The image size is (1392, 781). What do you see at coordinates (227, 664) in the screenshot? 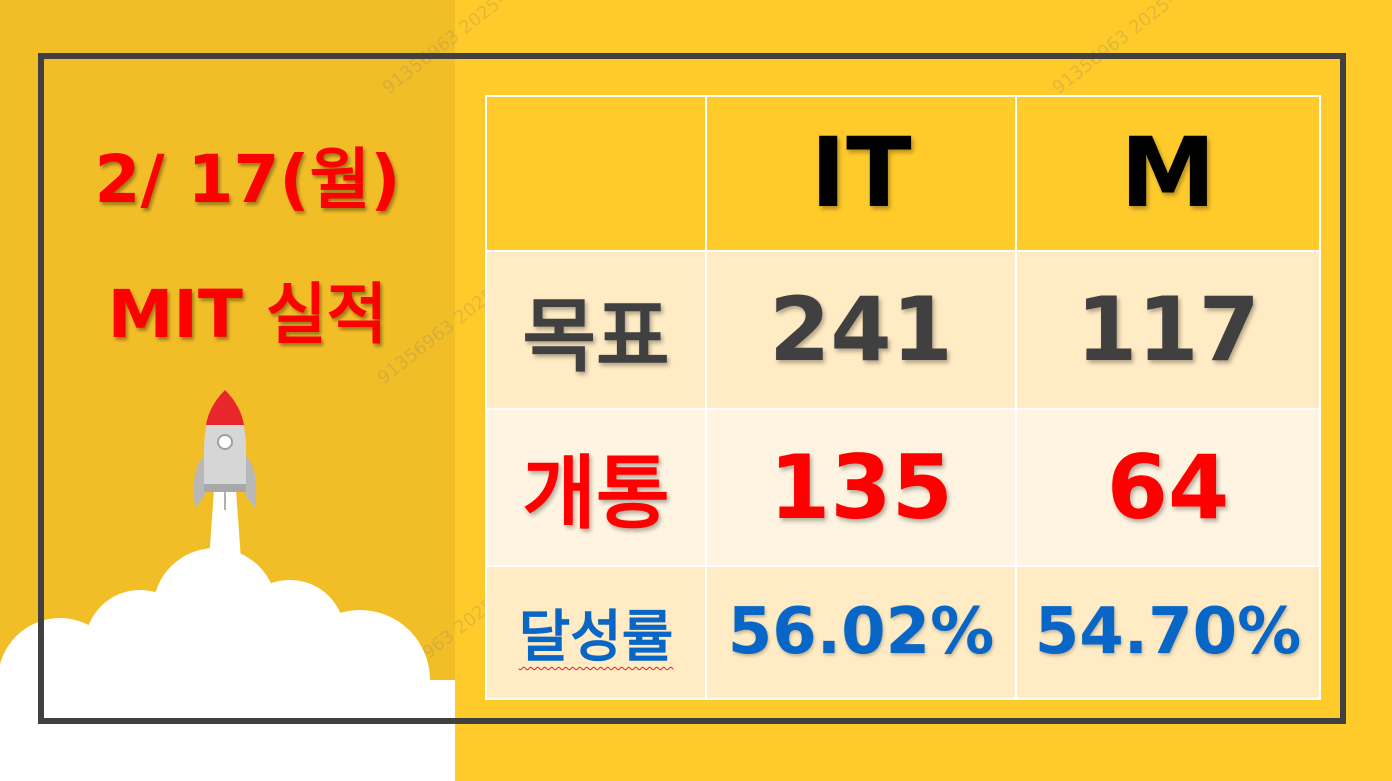
I see `cloud-icon` at bounding box center [227, 664].